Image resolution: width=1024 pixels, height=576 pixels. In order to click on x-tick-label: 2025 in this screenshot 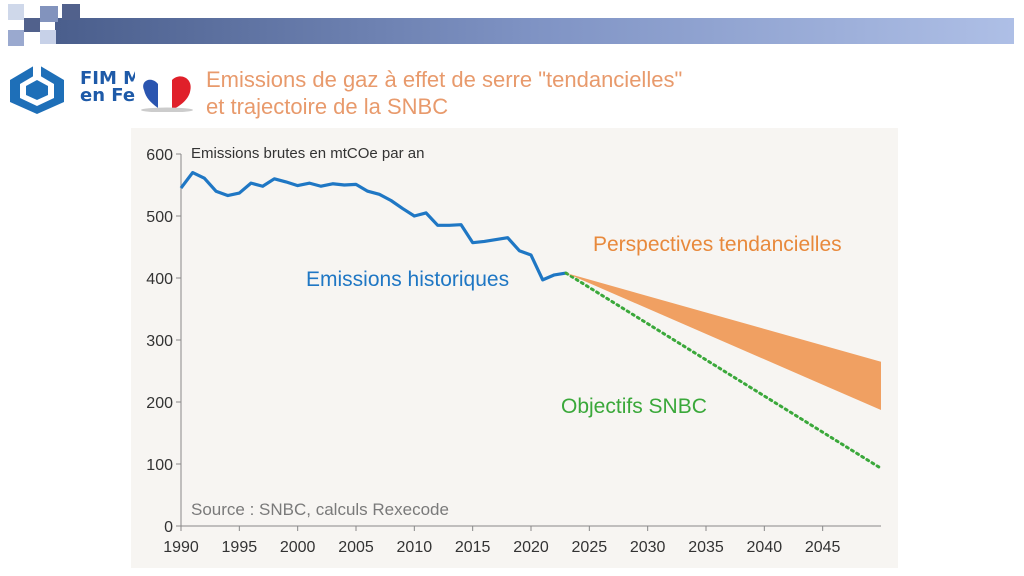, I will do `click(590, 547)`.